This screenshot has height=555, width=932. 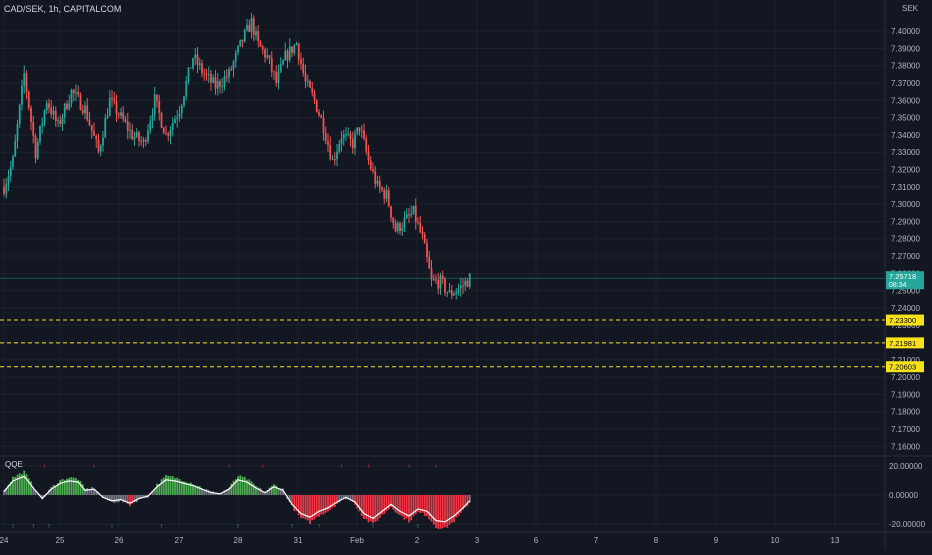 What do you see at coordinates (905, 377) in the screenshot?
I see `y-tick-label: 7.20000` at bounding box center [905, 377].